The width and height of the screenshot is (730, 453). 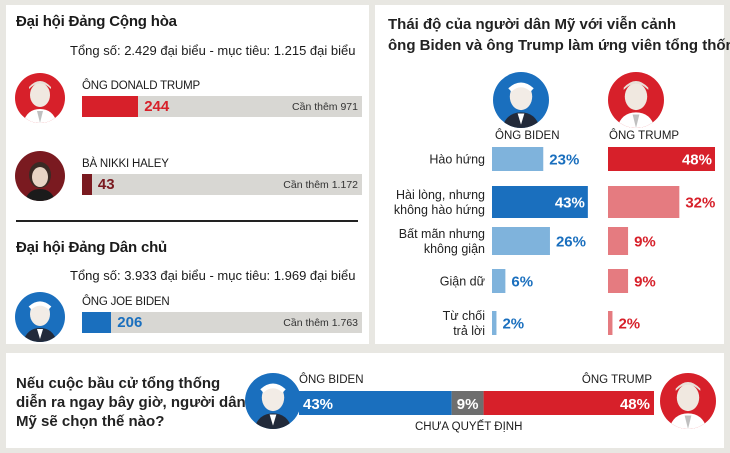 What do you see at coordinates (688, 401) in the screenshot?
I see `trump-vote-portrait-icon` at bounding box center [688, 401].